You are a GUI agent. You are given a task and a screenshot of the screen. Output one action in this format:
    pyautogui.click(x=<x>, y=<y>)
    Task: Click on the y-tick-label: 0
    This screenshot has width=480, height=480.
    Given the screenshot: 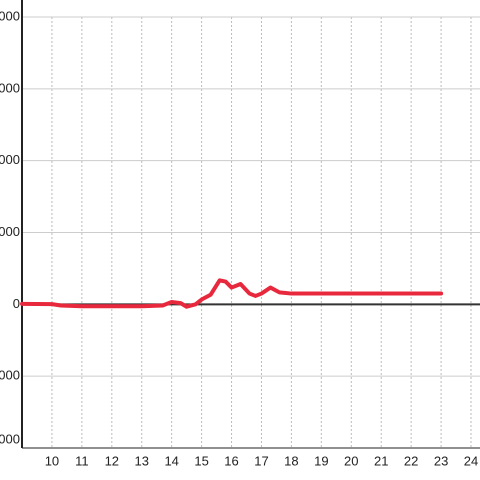 What is the action you would take?
    pyautogui.click(x=16, y=303)
    